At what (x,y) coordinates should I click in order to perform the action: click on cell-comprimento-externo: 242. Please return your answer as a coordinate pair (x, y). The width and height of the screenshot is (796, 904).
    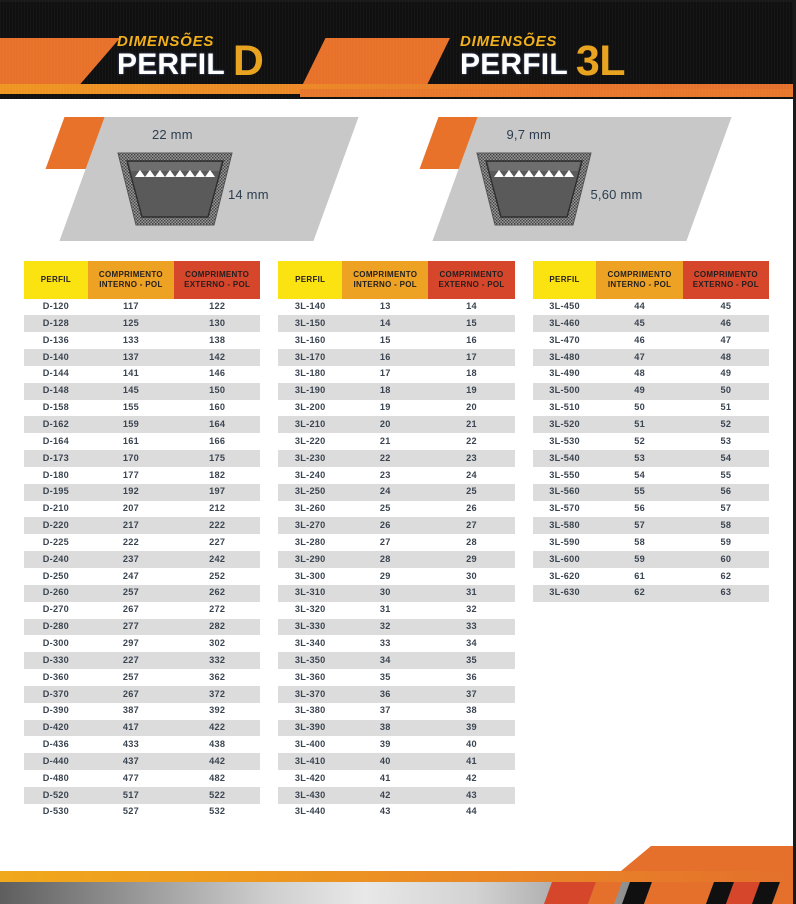
    Looking at the image, I should click on (217, 558).